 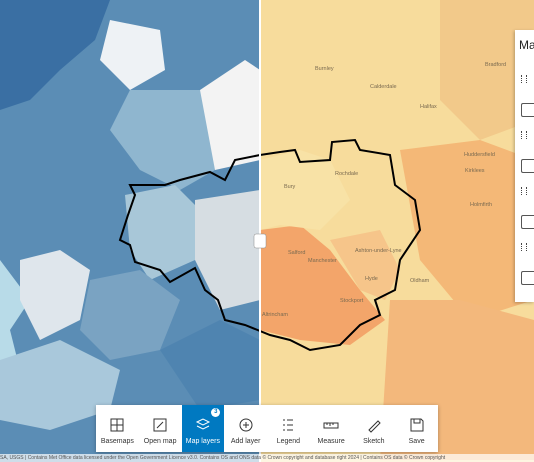 I want to click on place-label: Altrincham, so click(x=275, y=315).